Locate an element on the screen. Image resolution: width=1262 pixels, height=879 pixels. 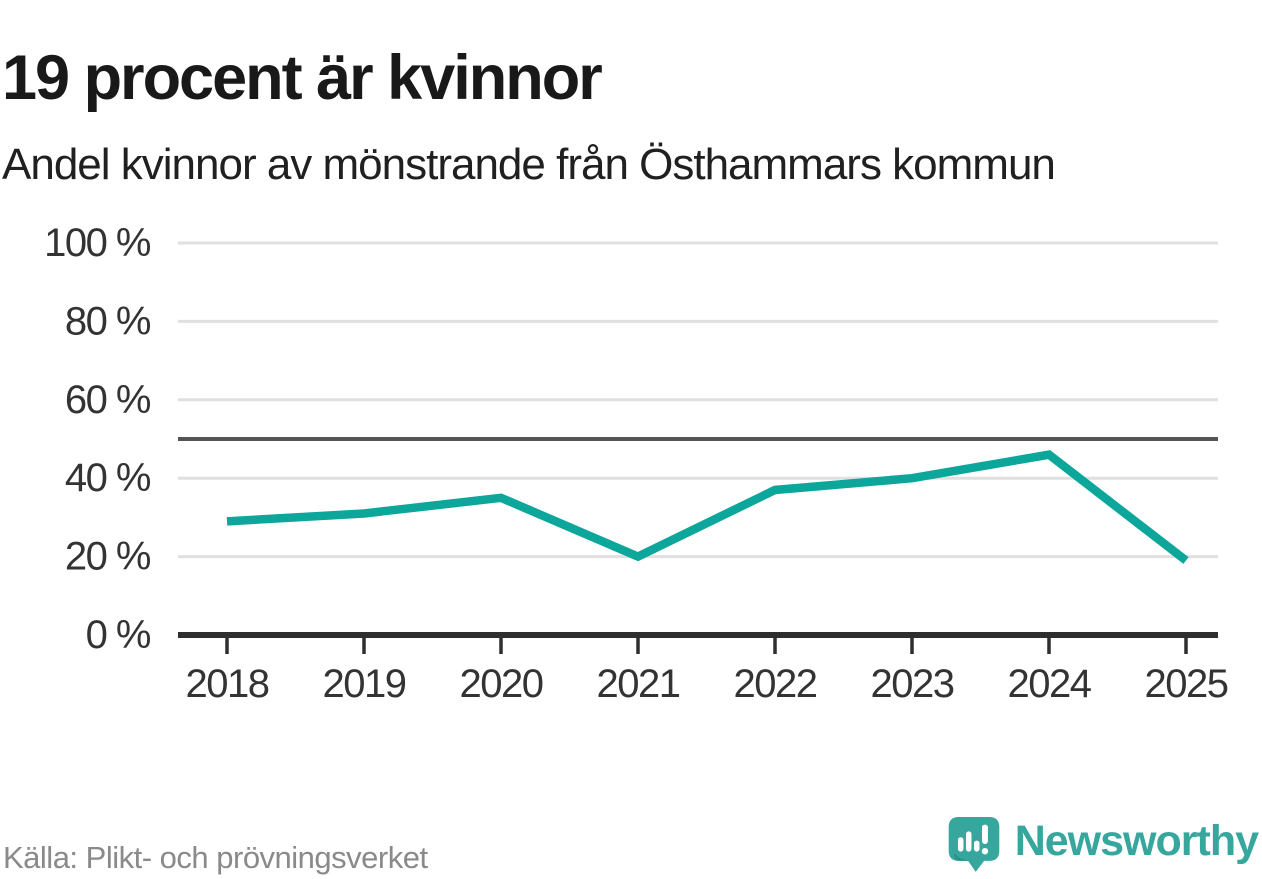
brand-lockup: Newsworthy is located at coordinates (1103, 844).